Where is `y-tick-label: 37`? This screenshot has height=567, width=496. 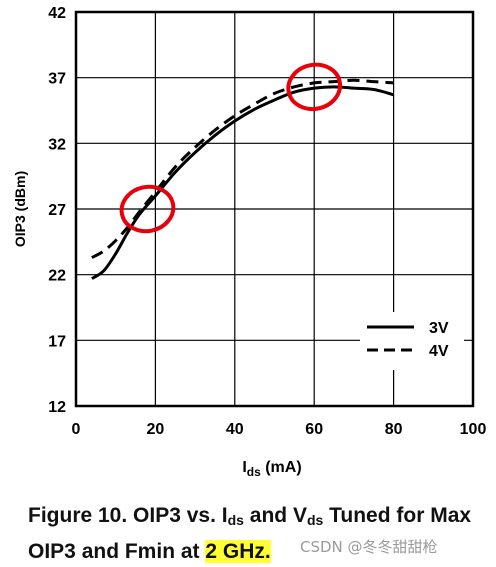 y-tick-label: 37 is located at coordinates (57, 79).